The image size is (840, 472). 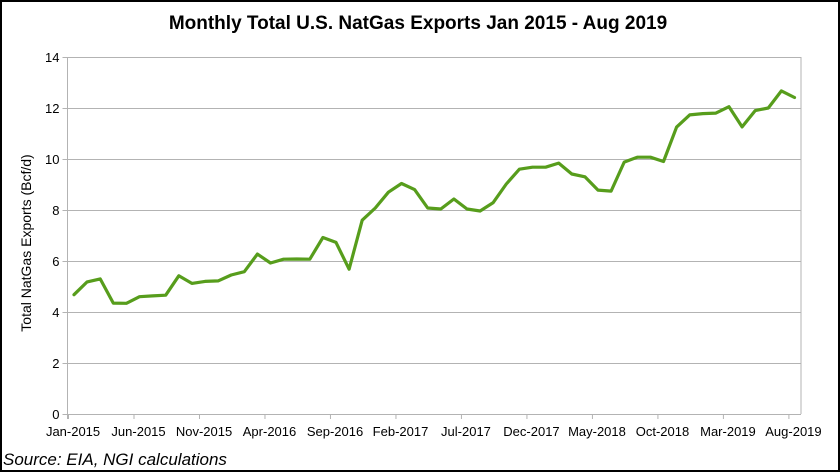 I want to click on y-tick-label: 6, so click(x=55, y=261).